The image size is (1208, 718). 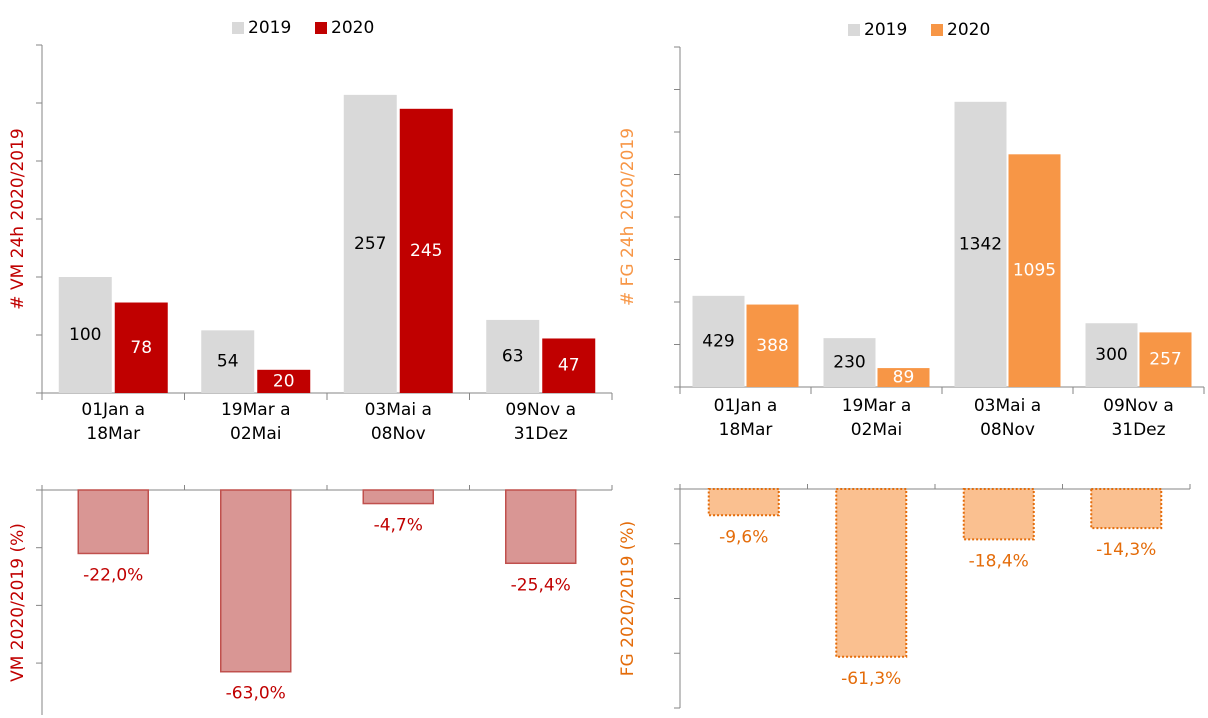 I want to click on bar-label: 63, so click(x=513, y=356).